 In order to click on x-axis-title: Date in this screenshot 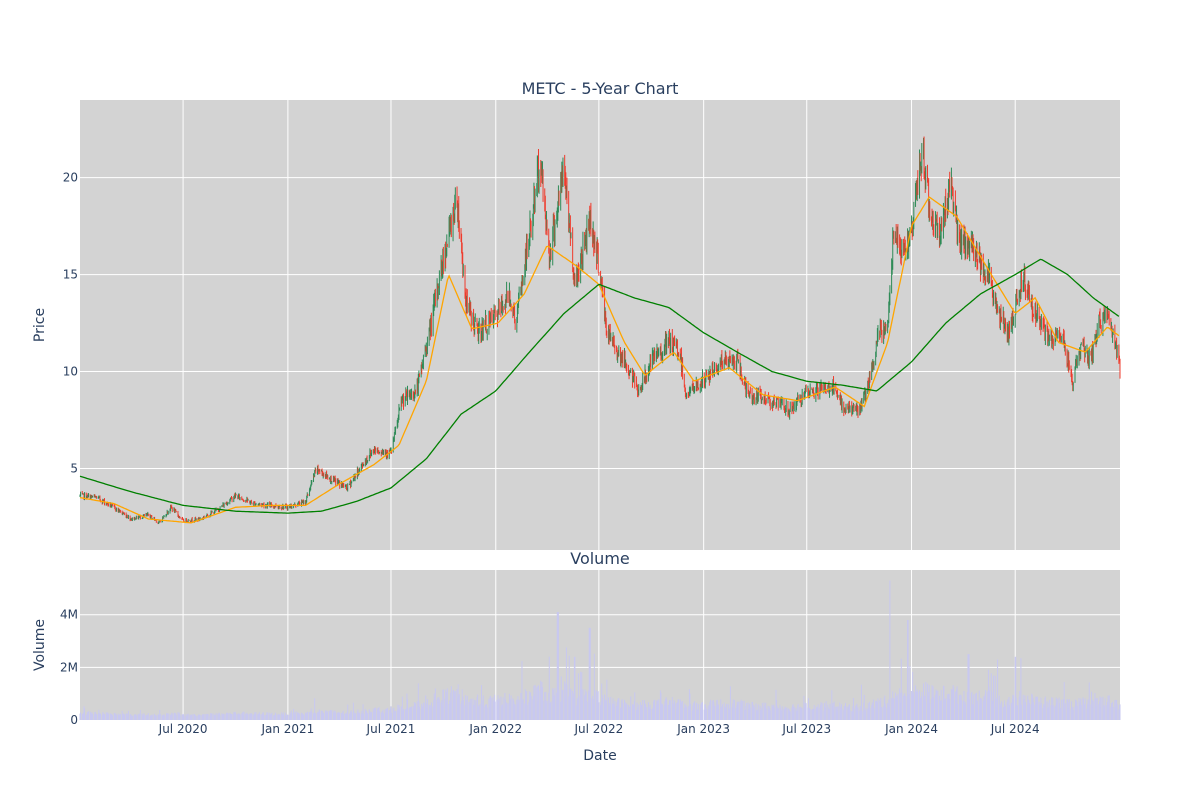, I will do `click(599, 756)`.